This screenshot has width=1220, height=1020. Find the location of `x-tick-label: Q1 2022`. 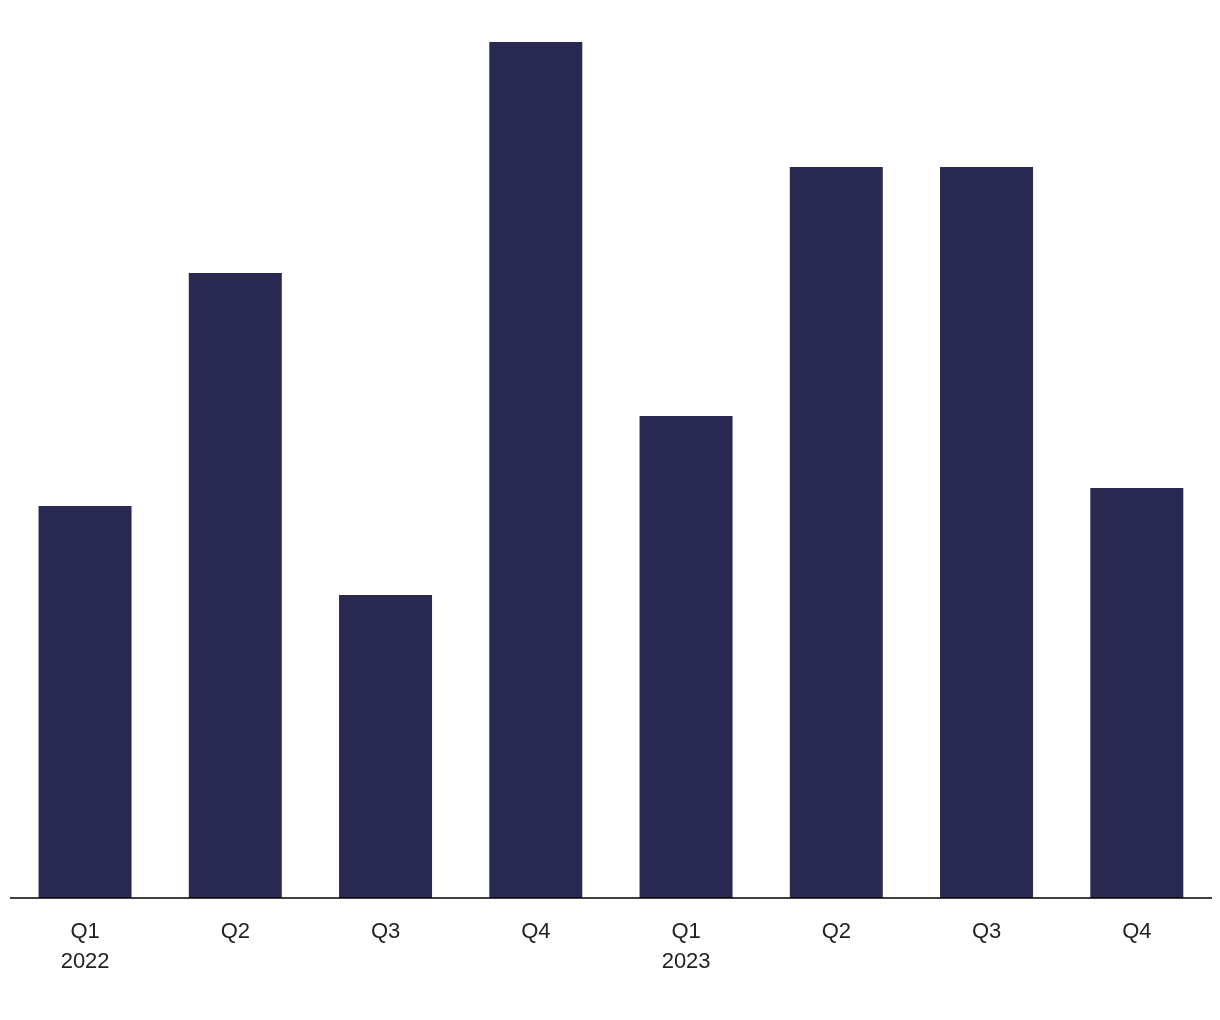

x-tick-label: Q1 2022 is located at coordinates (85, 945).